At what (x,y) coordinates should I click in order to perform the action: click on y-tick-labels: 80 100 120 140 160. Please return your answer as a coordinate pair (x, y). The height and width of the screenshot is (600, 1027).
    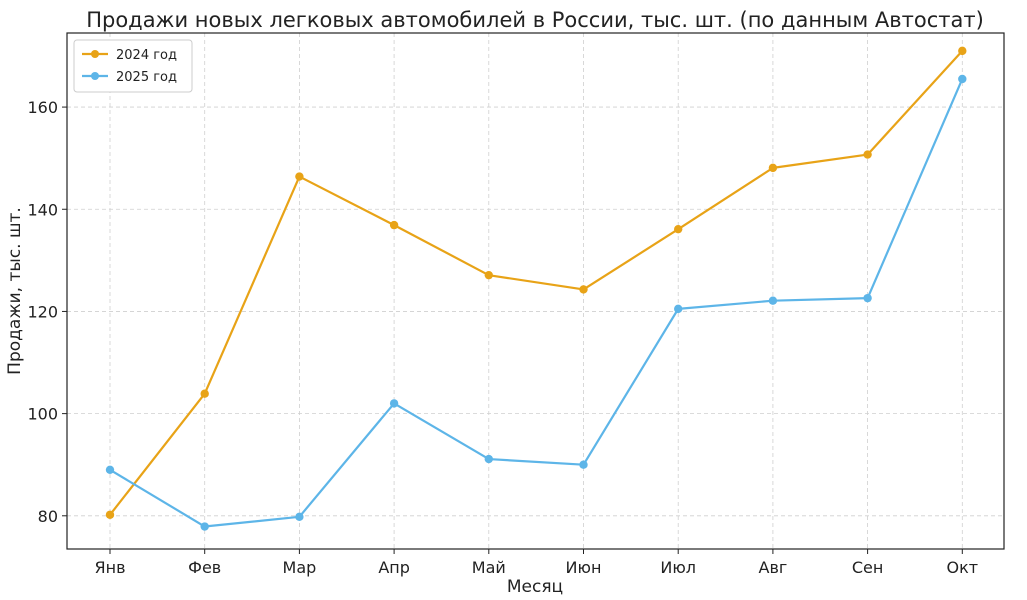
    Looking at the image, I should click on (47, 312).